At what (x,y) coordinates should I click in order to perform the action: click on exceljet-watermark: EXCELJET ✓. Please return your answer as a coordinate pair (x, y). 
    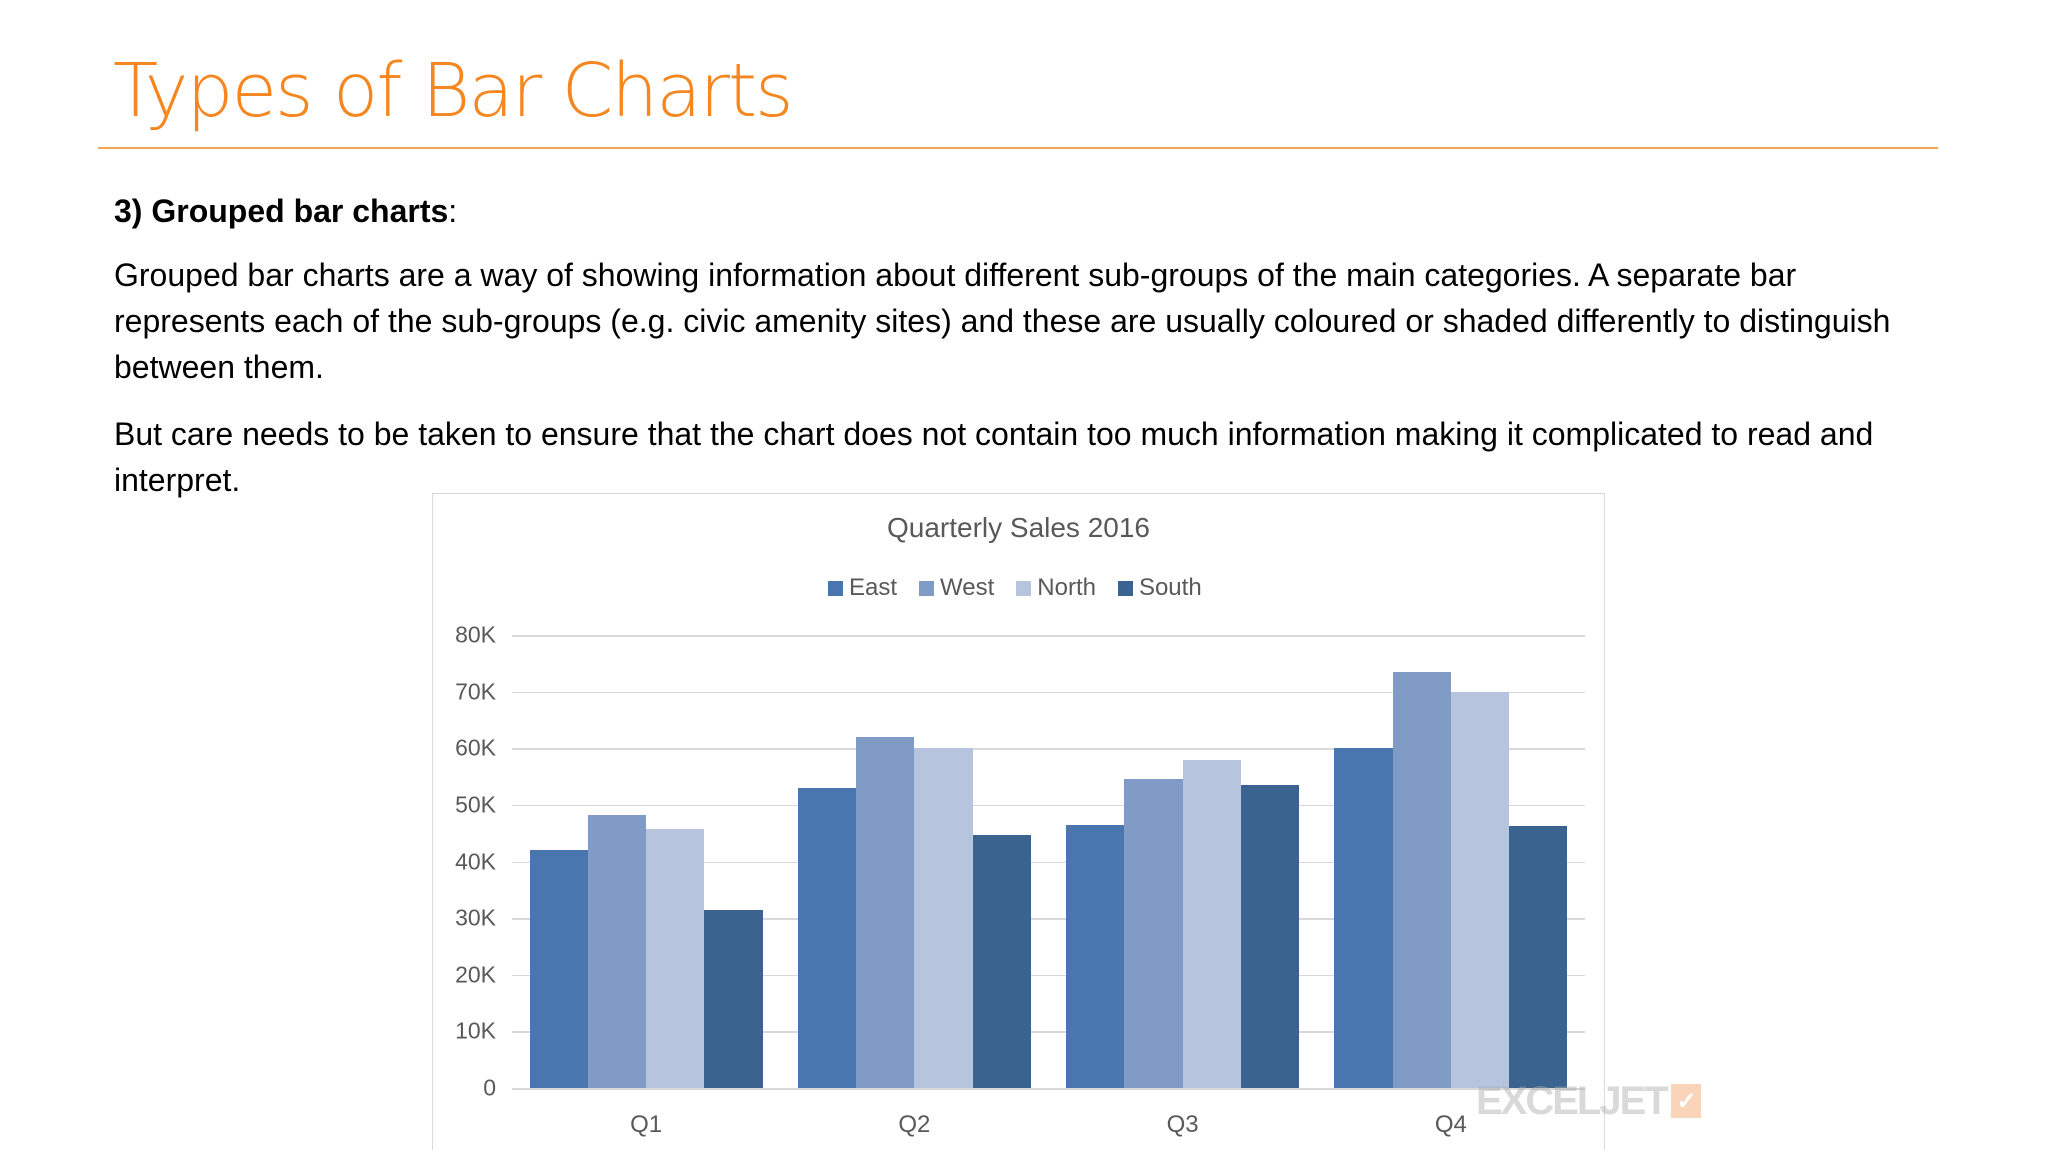
    Looking at the image, I should click on (1588, 1101).